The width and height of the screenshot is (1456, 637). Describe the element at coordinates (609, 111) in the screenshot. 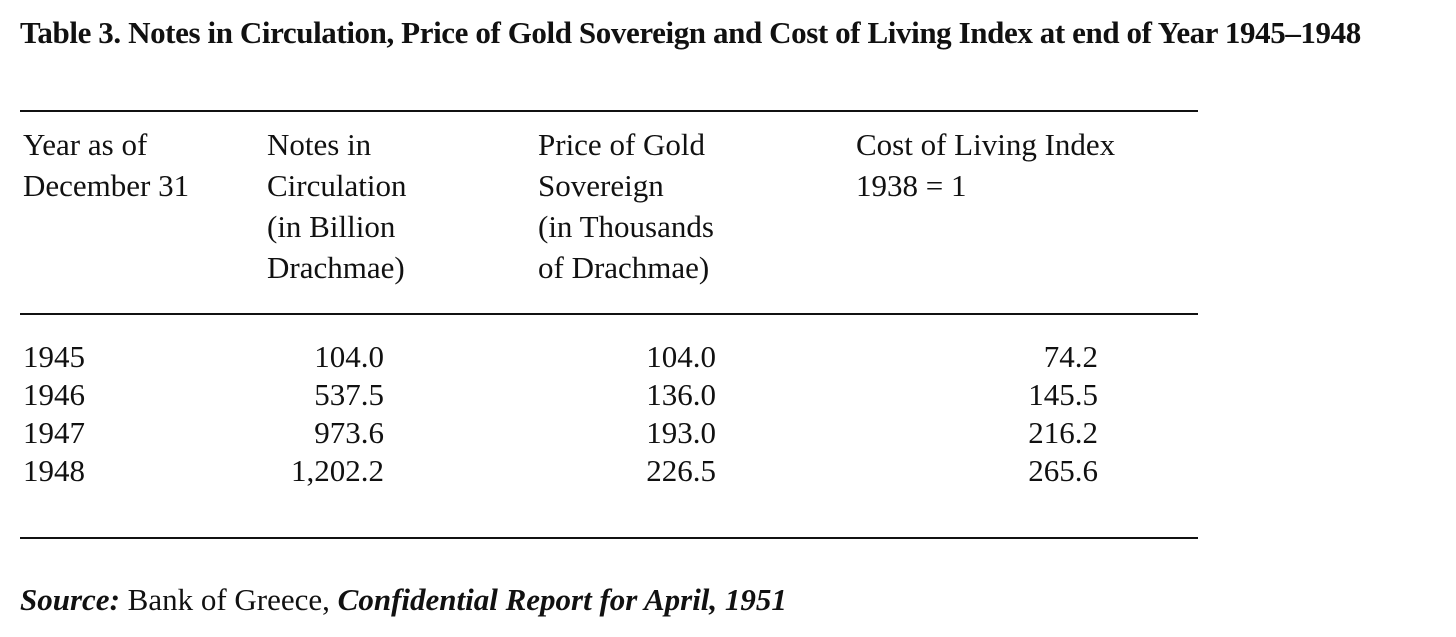

I see `top-rule` at that location.